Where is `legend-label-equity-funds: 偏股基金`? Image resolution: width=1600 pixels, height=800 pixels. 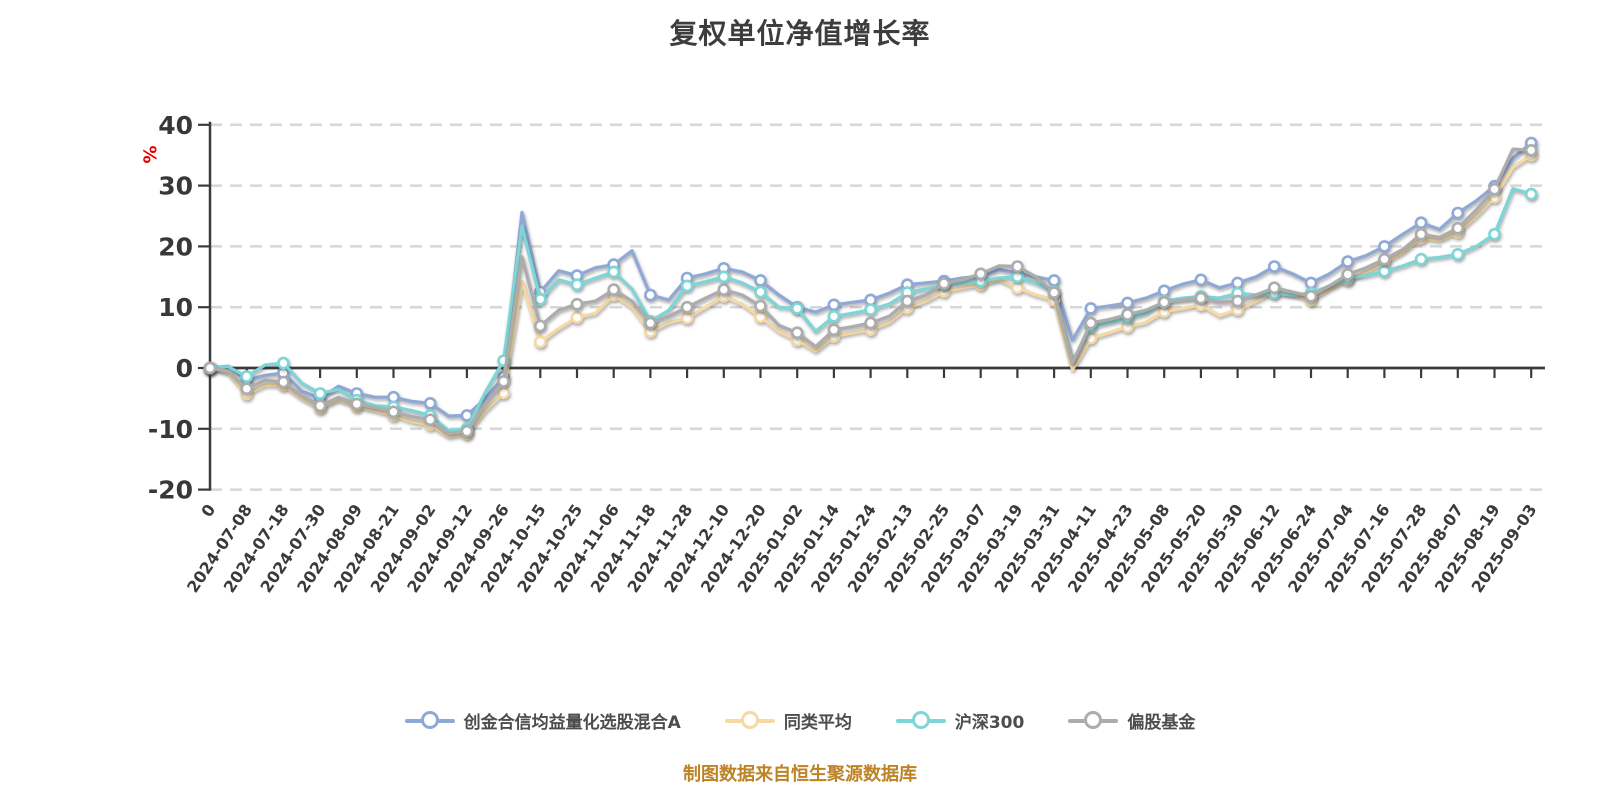 legend-label-equity-funds: 偏股基金 is located at coordinates (1161, 723).